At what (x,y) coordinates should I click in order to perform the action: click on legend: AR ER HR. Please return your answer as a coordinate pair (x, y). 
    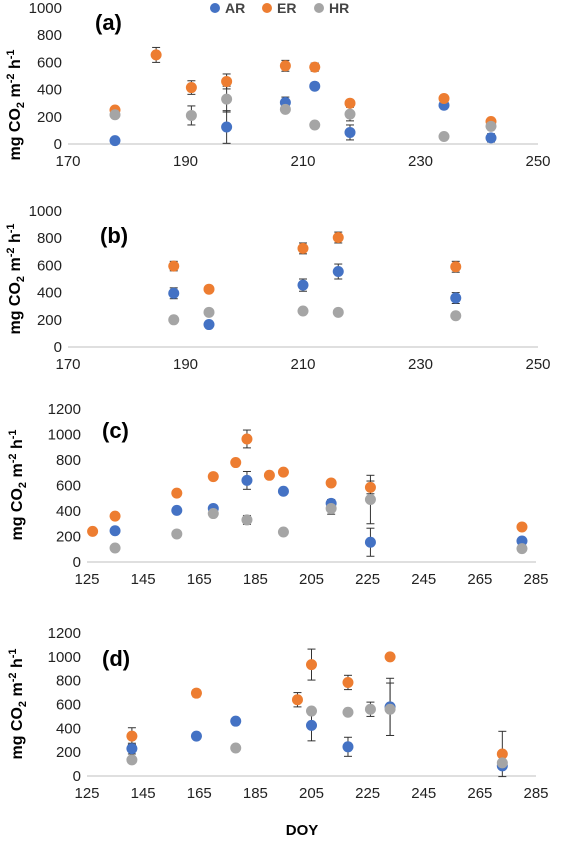
    Looking at the image, I should click on (279, 8).